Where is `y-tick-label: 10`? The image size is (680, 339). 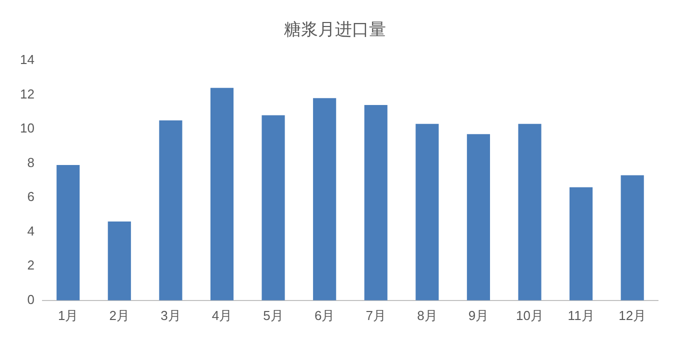 y-tick-label: 10 is located at coordinates (27, 128).